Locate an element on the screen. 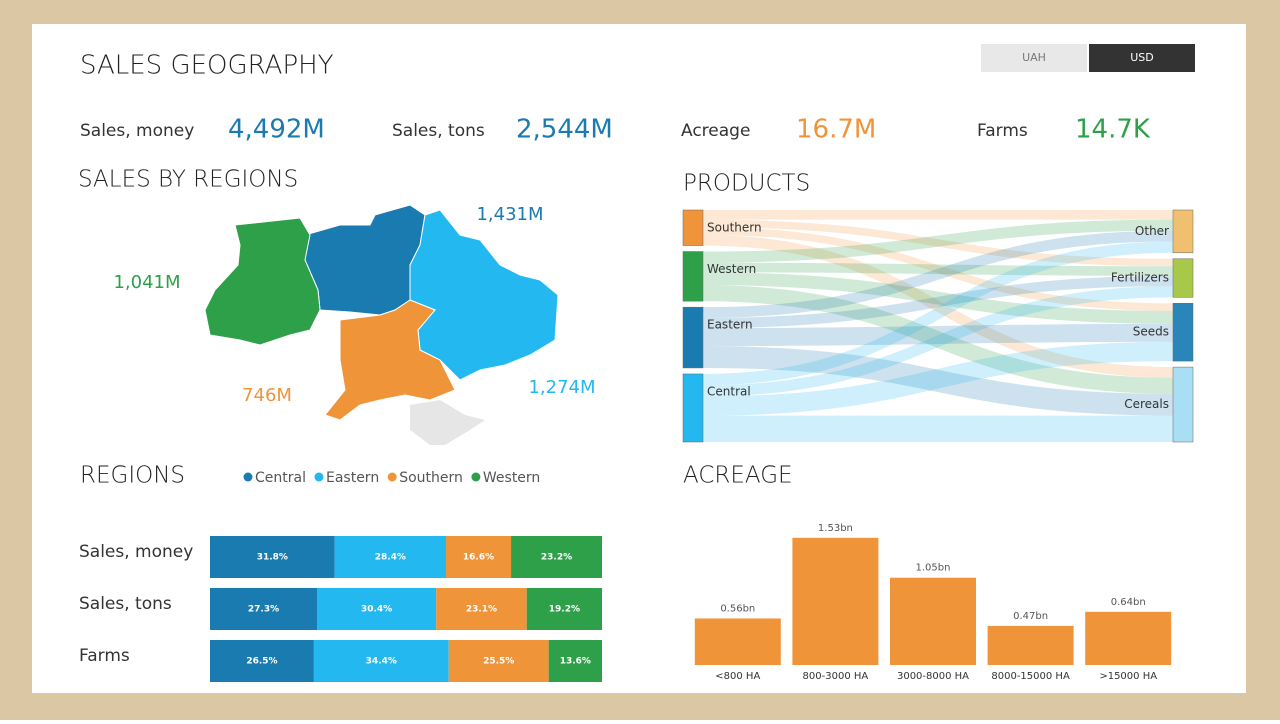 This screenshot has height=724, width=1280. sankey-target-label: Other is located at coordinates (1152, 231).